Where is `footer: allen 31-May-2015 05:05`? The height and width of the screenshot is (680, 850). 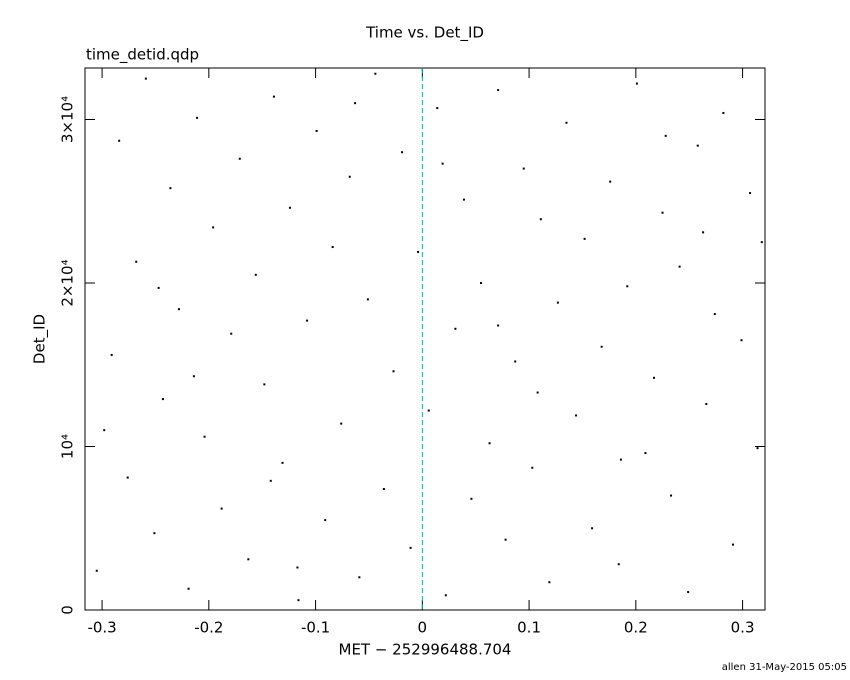 footer: allen 31-May-2015 05:05 is located at coordinates (784, 667).